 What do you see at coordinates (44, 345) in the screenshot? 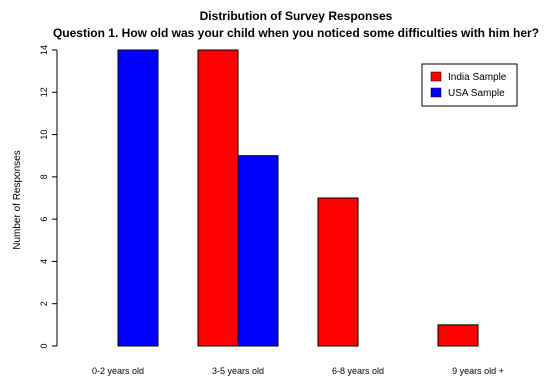
I see `y-tick-label: 0` at bounding box center [44, 345].